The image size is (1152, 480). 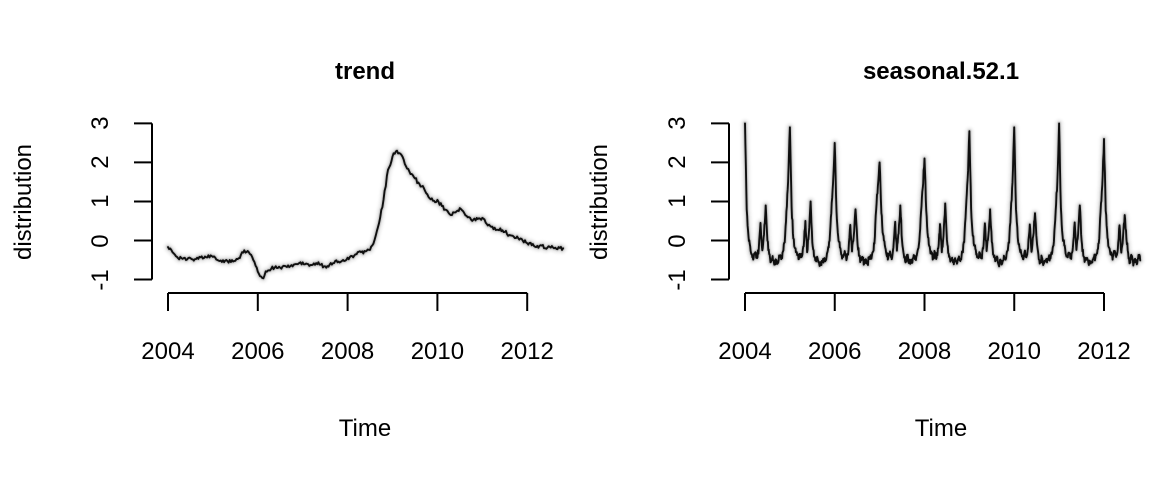 What do you see at coordinates (941, 71) in the screenshot?
I see `right-plot-title: seasonal.52.1` at bounding box center [941, 71].